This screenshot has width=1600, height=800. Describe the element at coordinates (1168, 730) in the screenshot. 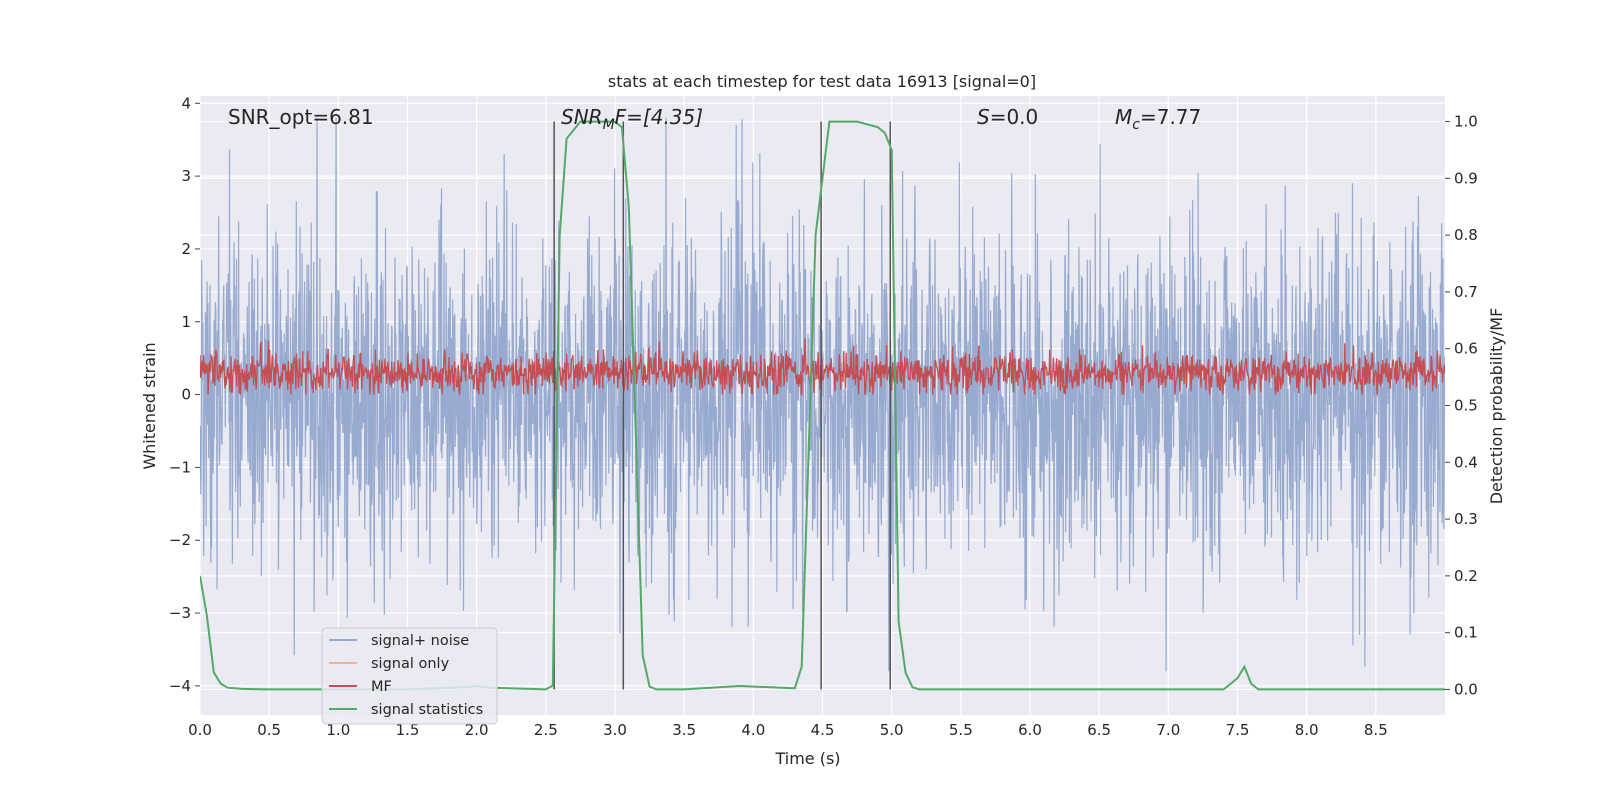

I see `x-tick-label: 7.0` at that location.